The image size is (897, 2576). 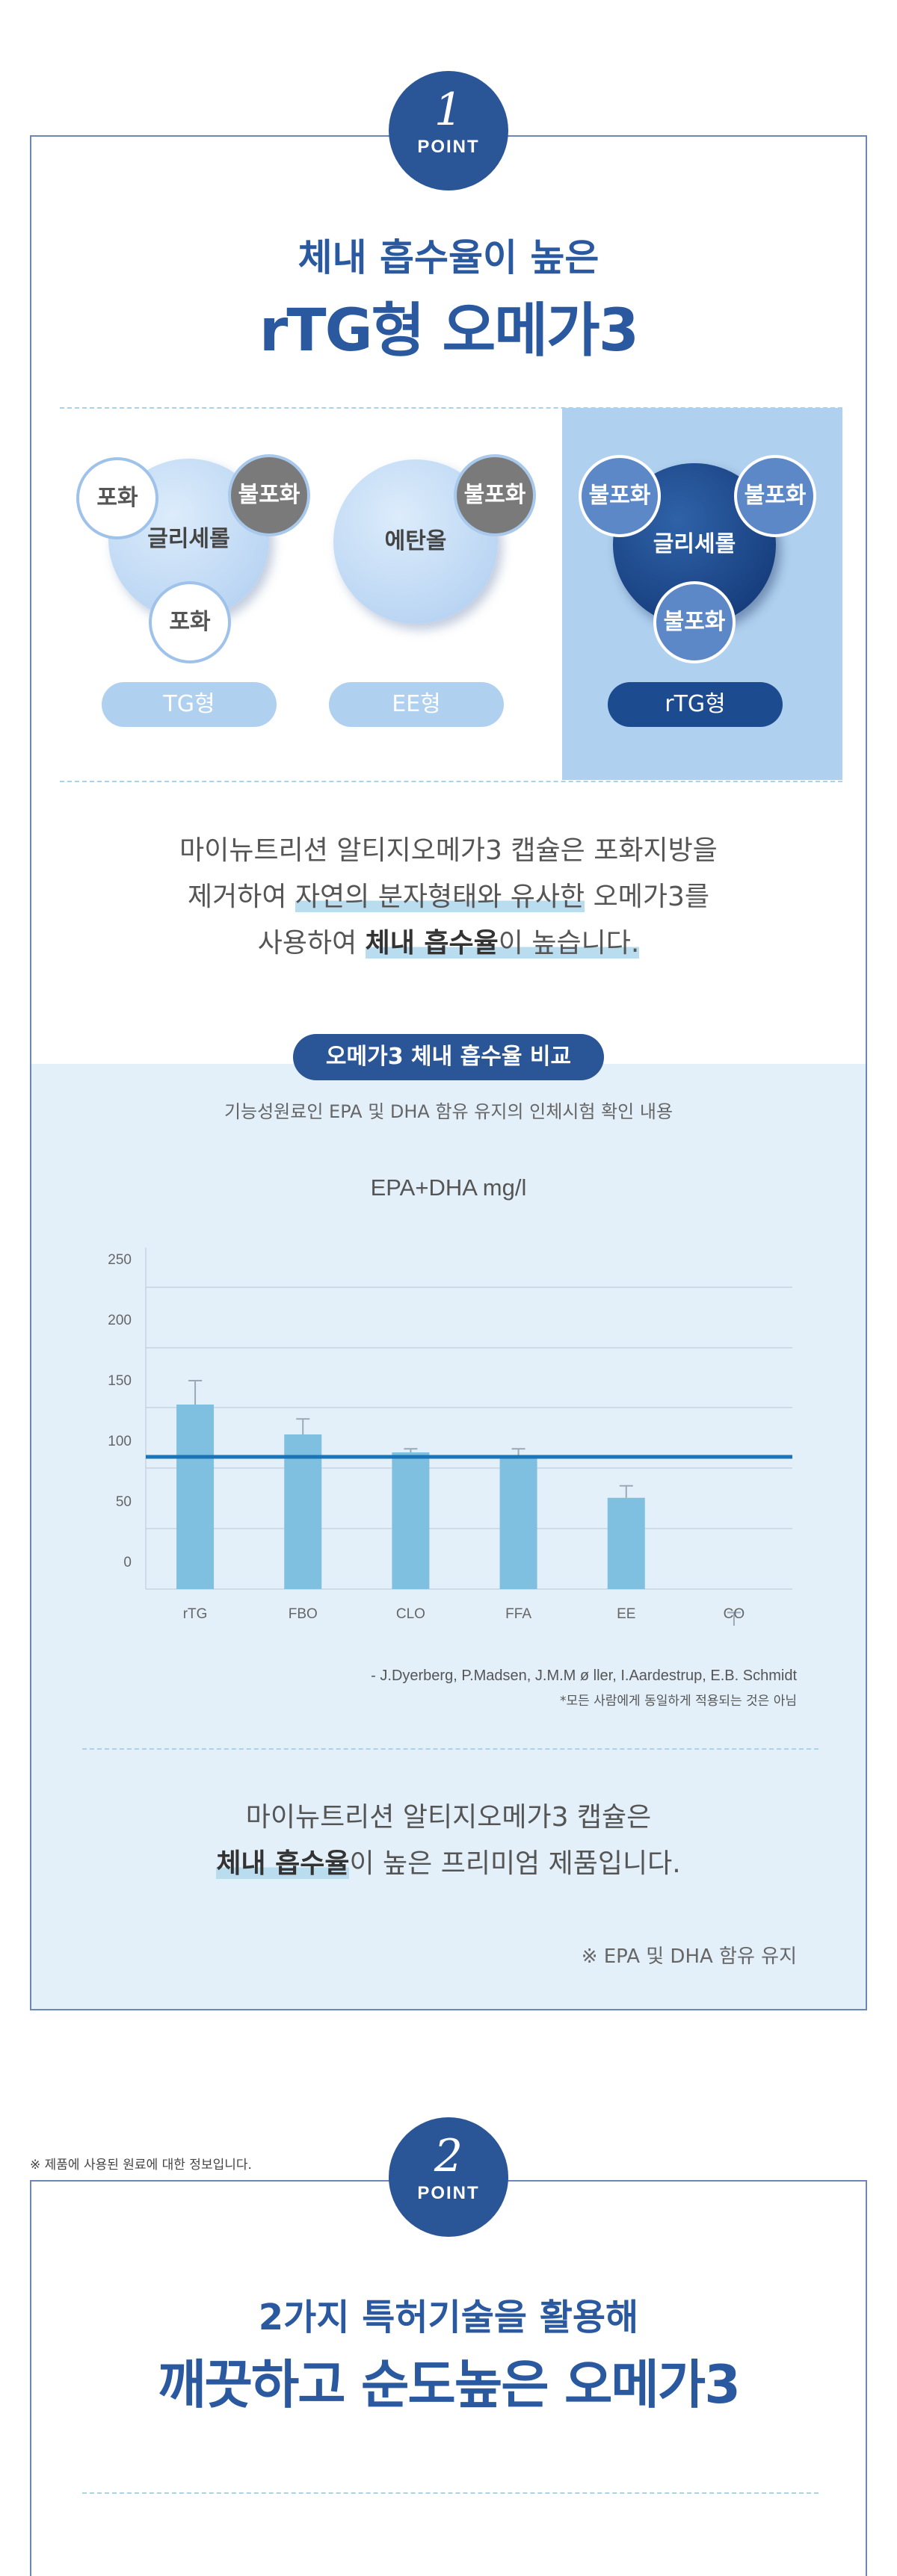 I want to click on y-tick-label: 200, so click(x=120, y=1320).